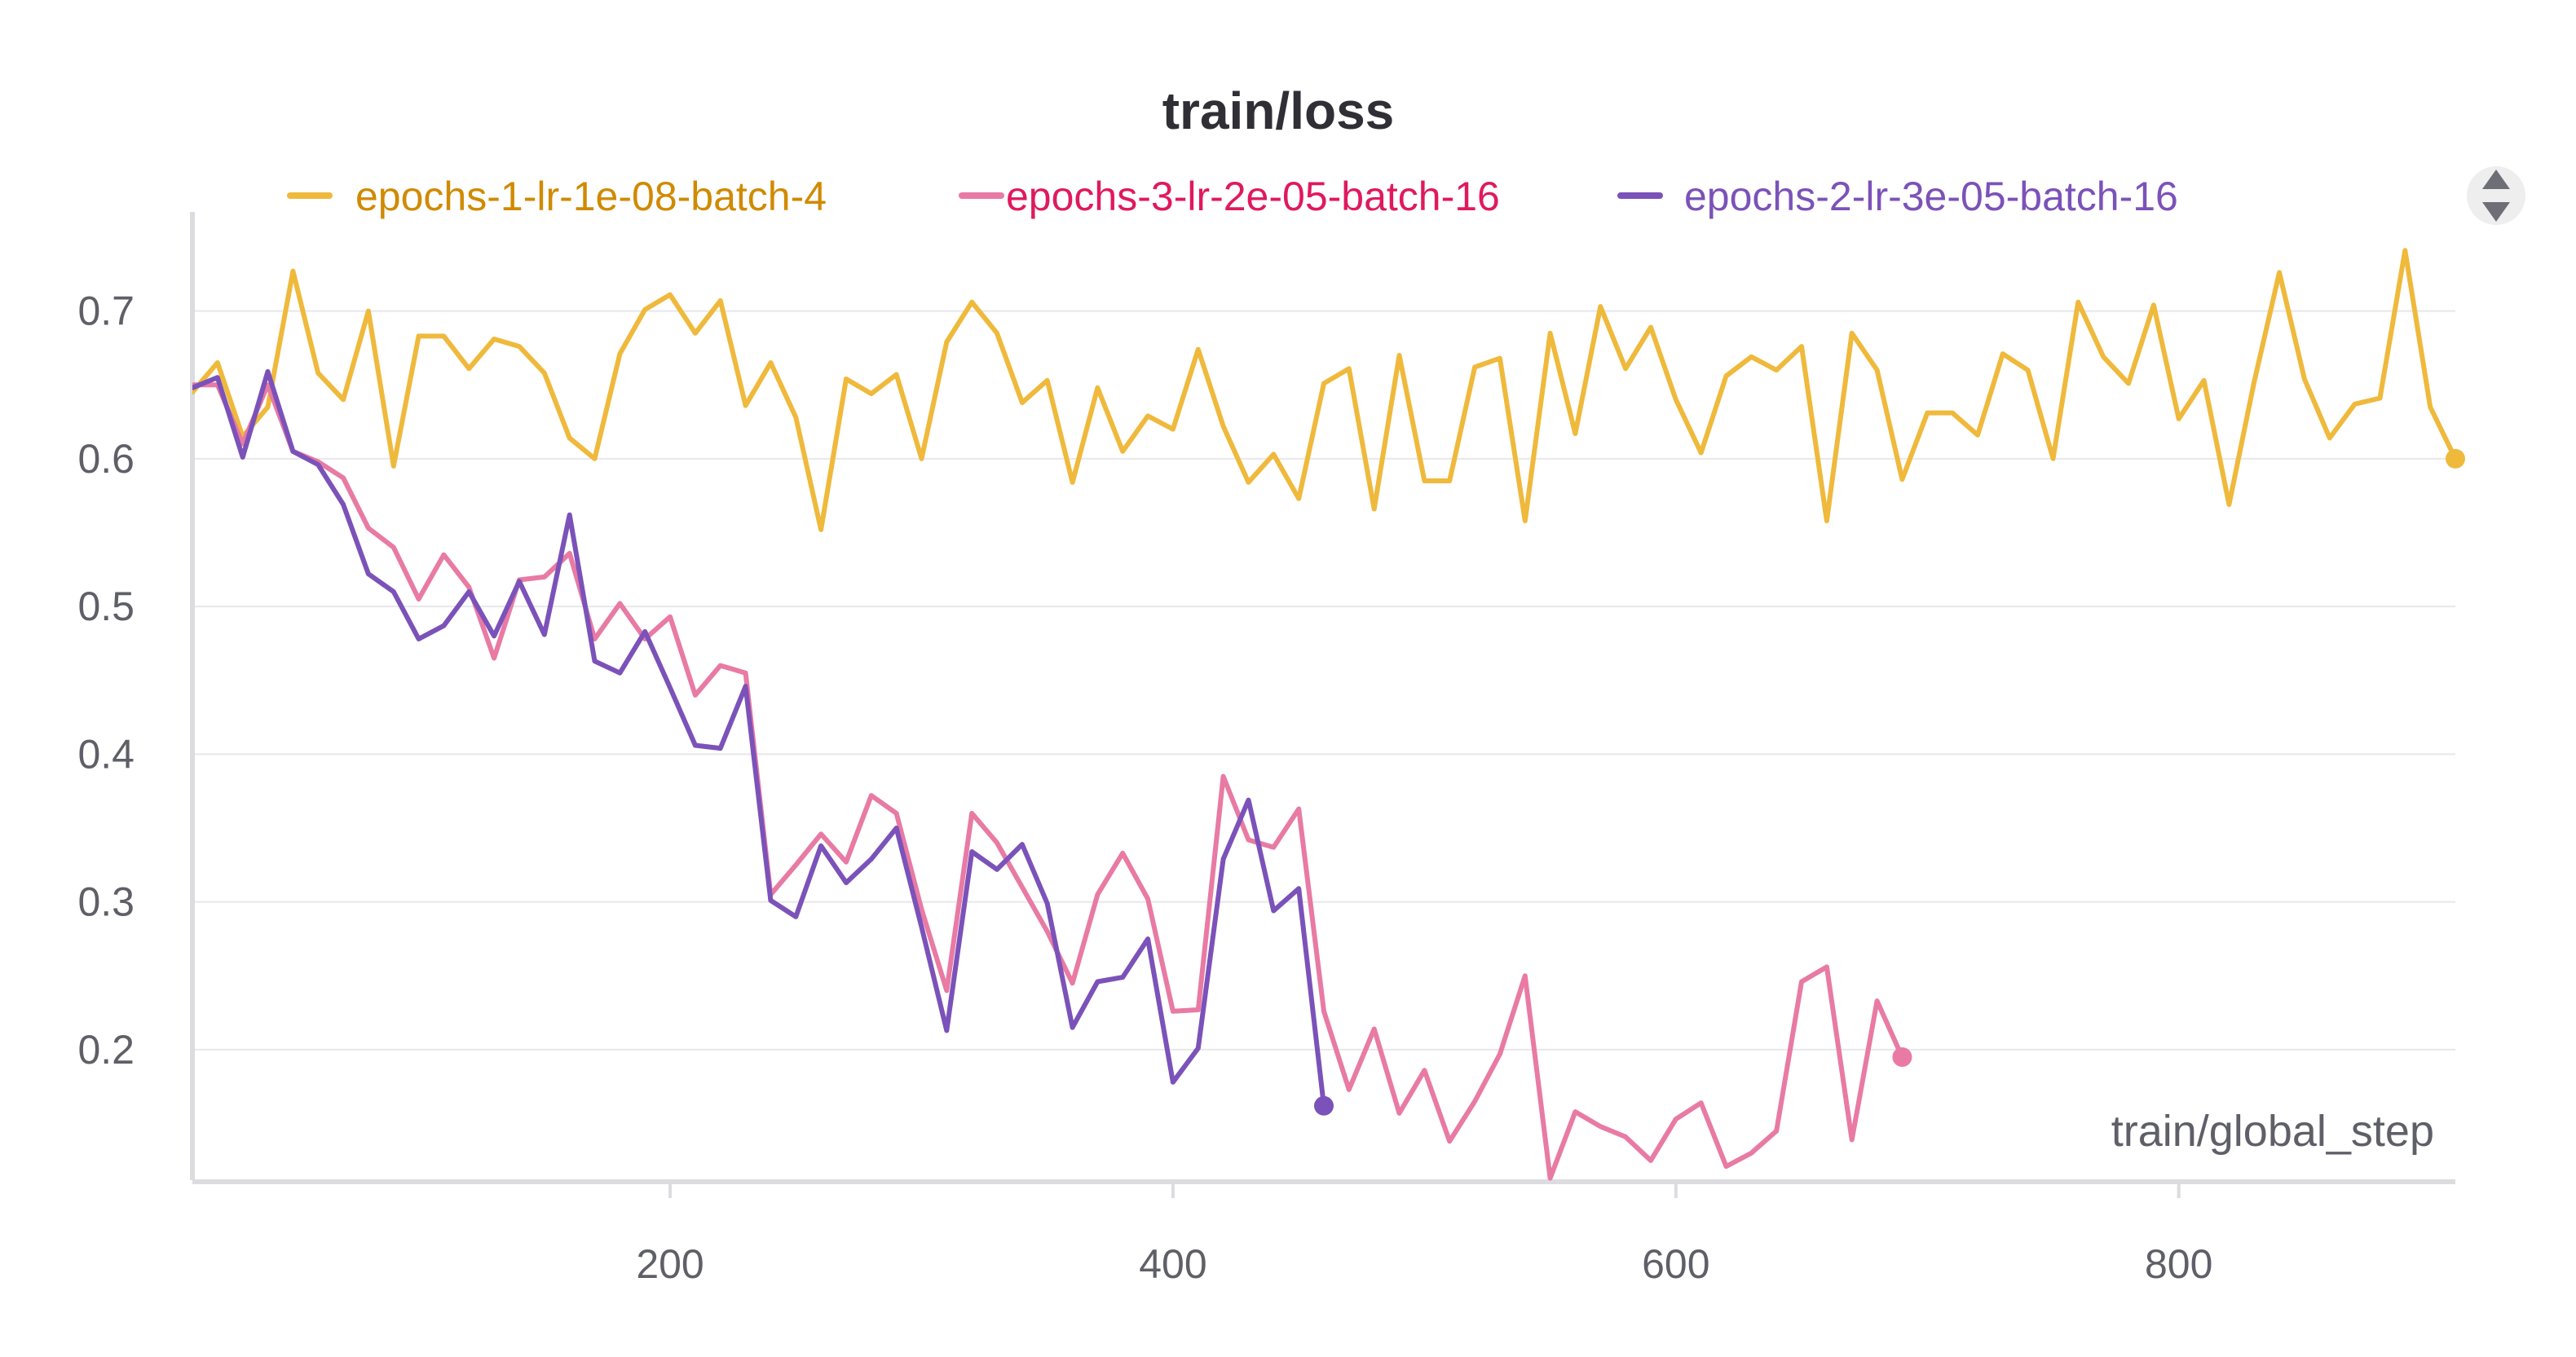 This screenshot has width=2576, height=1357. Describe the element at coordinates (1172, 1264) in the screenshot. I see `x-tick-label: 400` at that location.